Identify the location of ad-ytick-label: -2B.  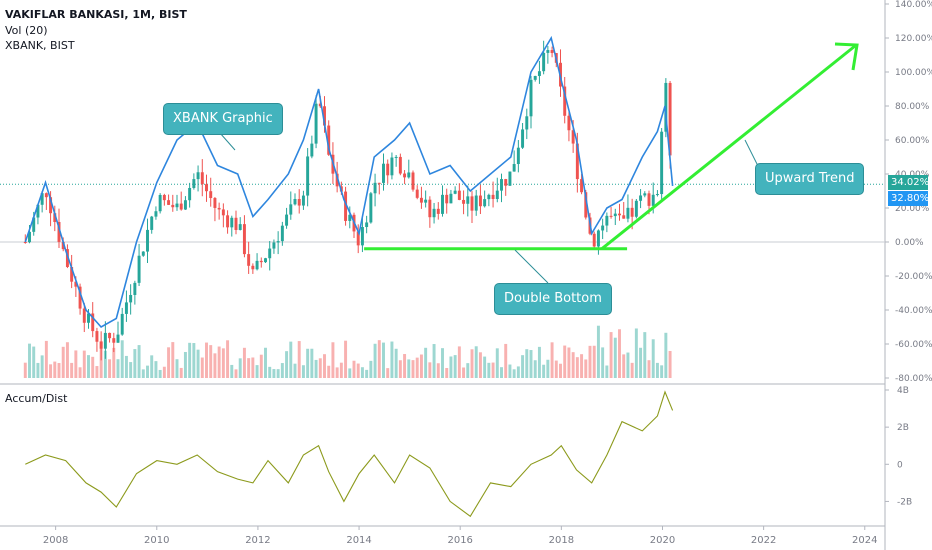
(904, 502).